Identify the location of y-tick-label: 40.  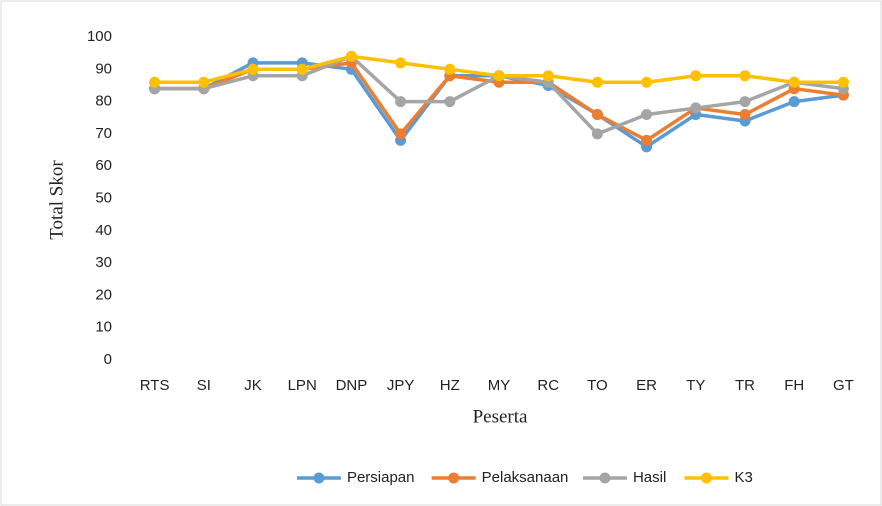
(103, 230).